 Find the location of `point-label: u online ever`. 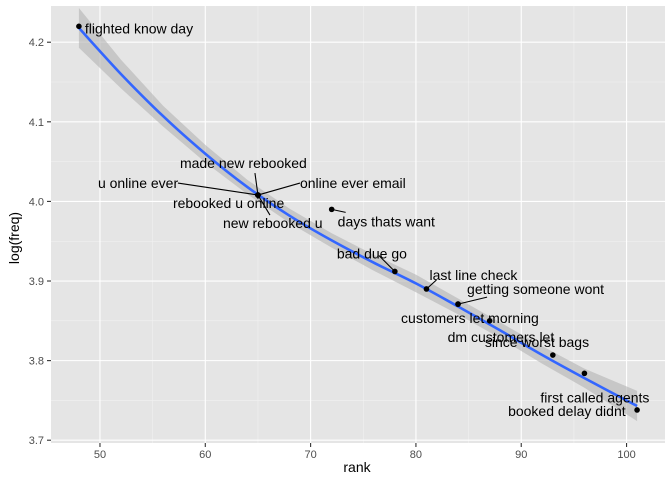

point-label: u online ever is located at coordinates (138, 183).